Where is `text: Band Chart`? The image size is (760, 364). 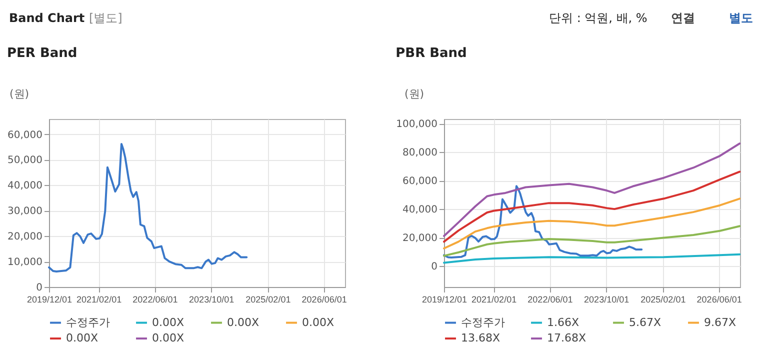 text: Band Chart is located at coordinates (47, 18).